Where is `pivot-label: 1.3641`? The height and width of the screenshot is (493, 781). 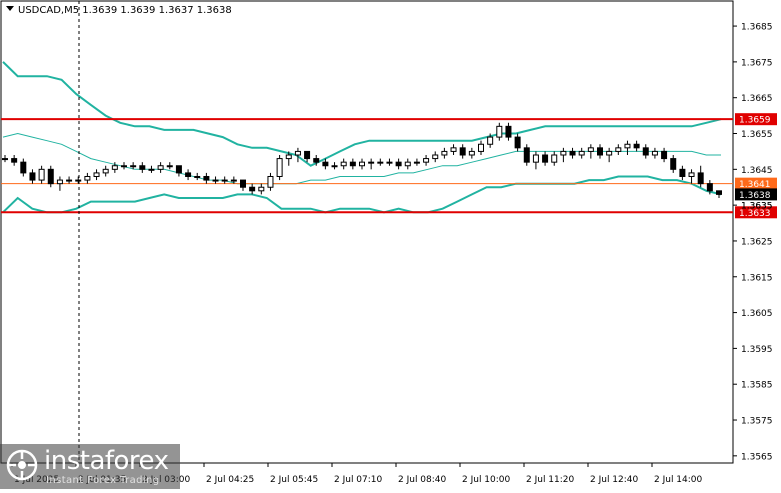 pivot-label: 1.3641 is located at coordinates (755, 185).